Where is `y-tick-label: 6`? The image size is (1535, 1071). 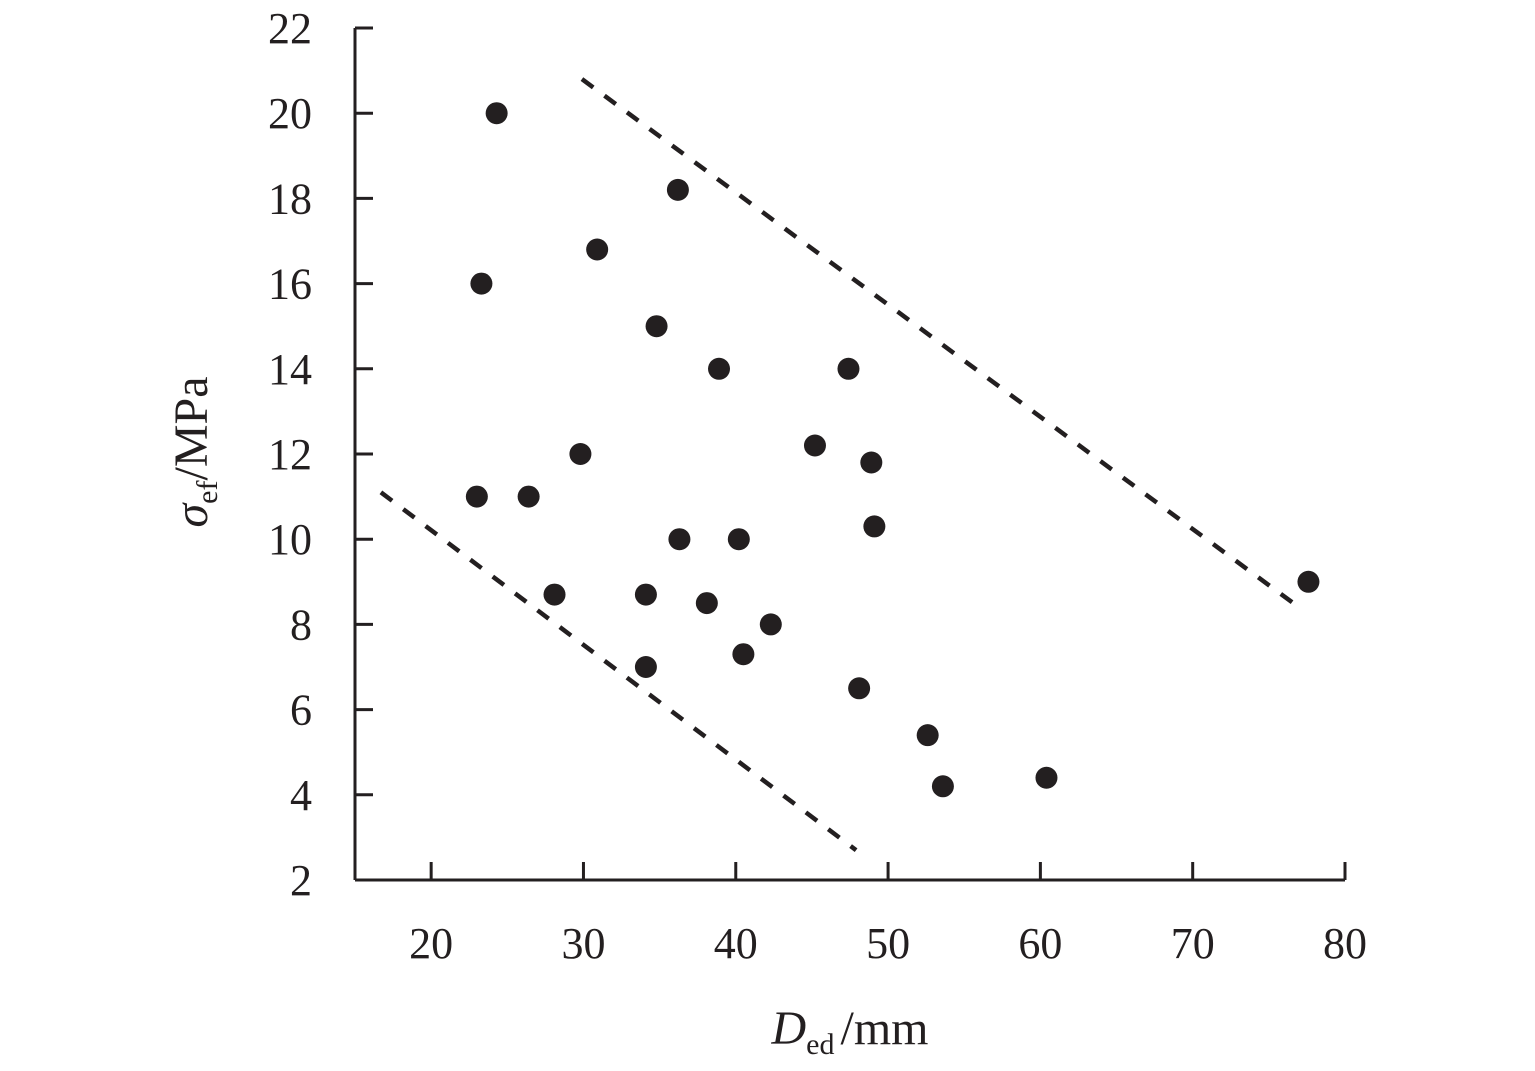 y-tick-label: 6 is located at coordinates (301, 710).